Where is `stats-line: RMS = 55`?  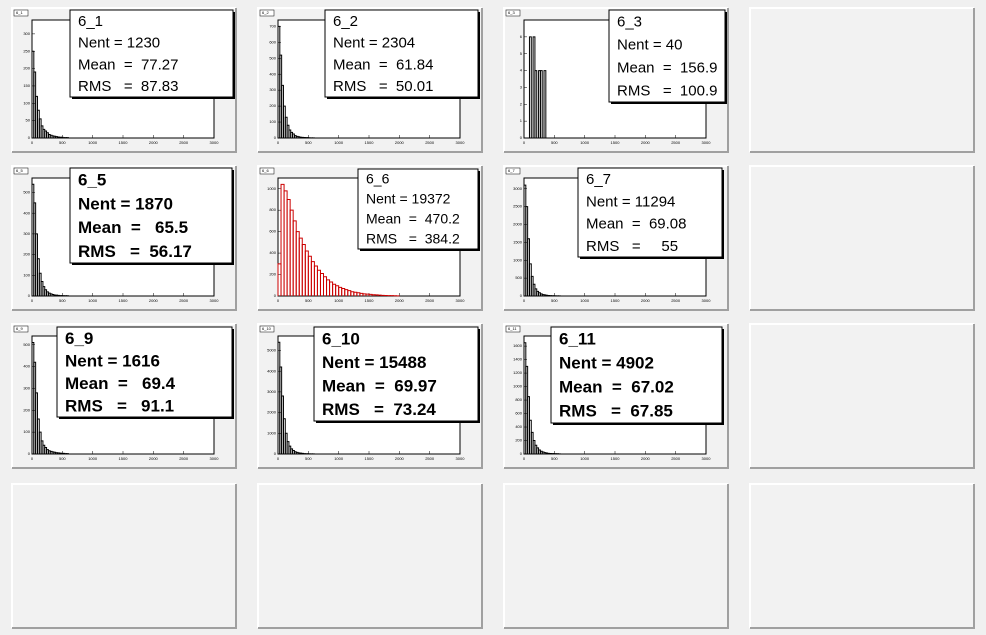 stats-line: RMS = 55 is located at coordinates (632, 246).